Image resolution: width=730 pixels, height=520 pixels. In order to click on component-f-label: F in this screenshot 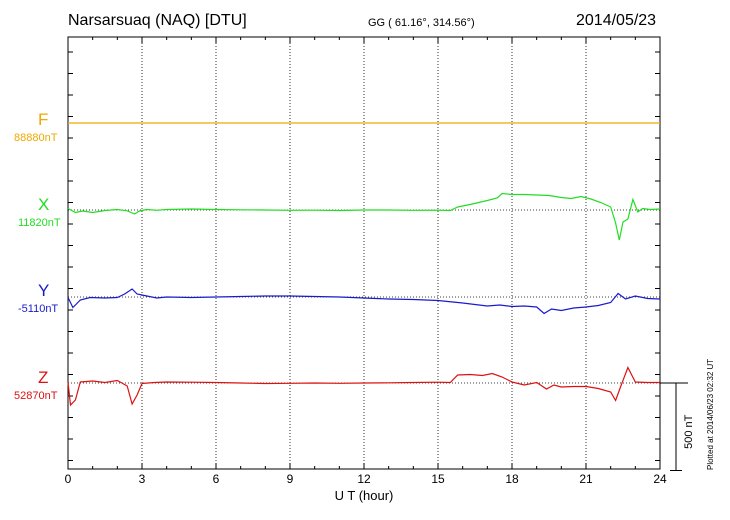, I will do `click(43, 119)`.